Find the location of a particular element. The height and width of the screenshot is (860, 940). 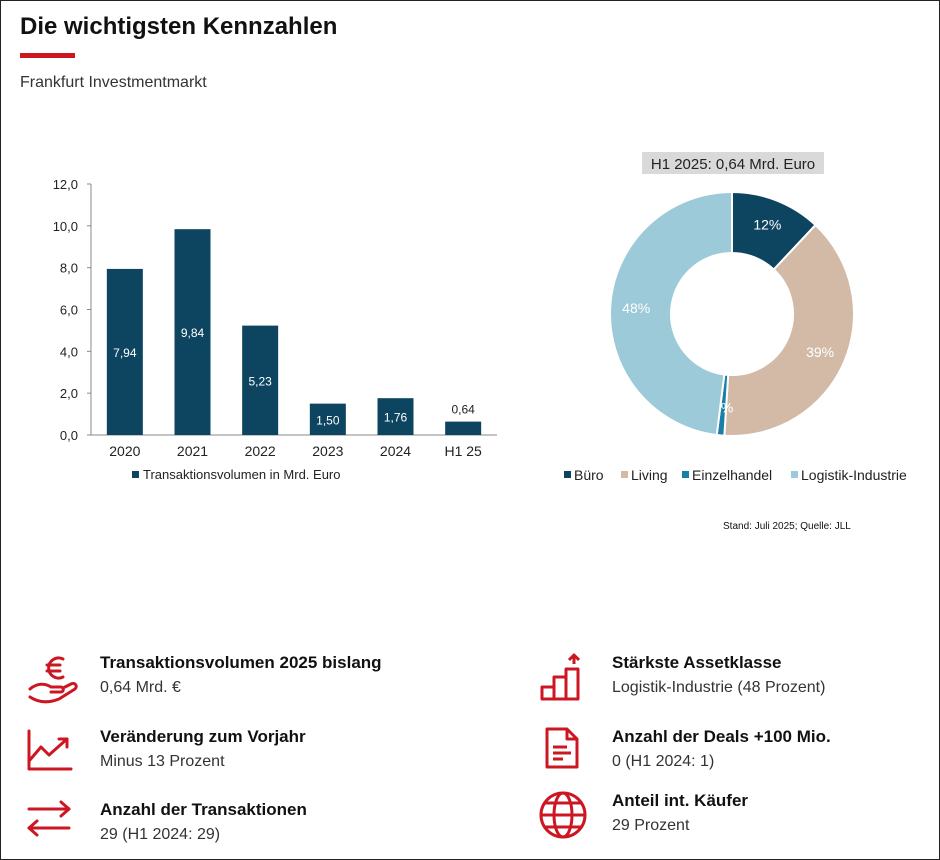

document-icon is located at coordinates (562, 748).